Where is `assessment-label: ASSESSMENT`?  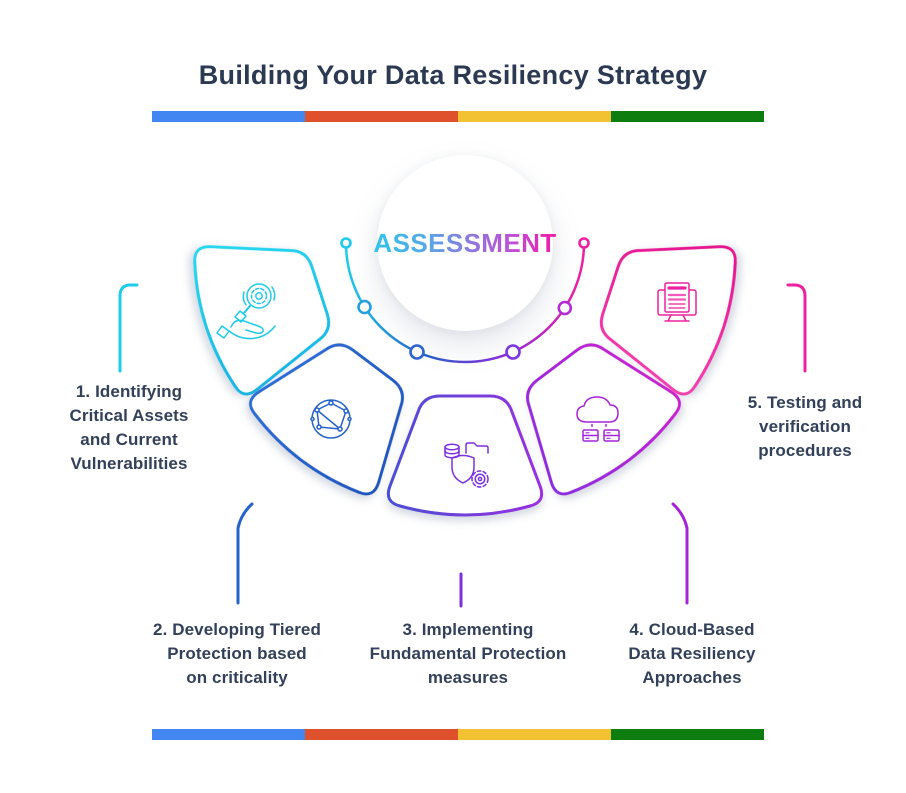 assessment-label: ASSESSMENT is located at coordinates (465, 242).